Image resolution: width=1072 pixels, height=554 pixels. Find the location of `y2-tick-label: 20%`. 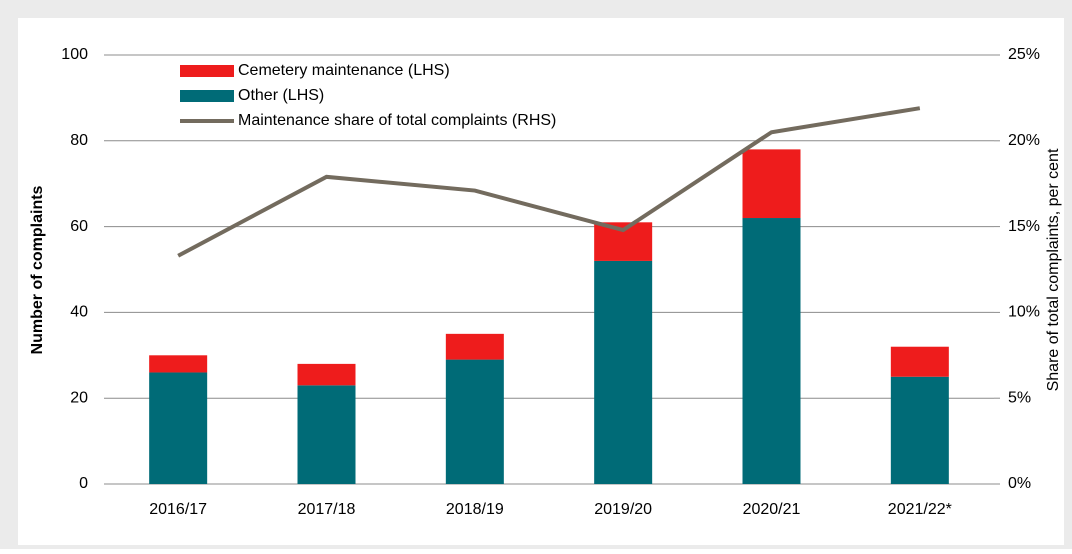

y2-tick-label: 20% is located at coordinates (1024, 140).